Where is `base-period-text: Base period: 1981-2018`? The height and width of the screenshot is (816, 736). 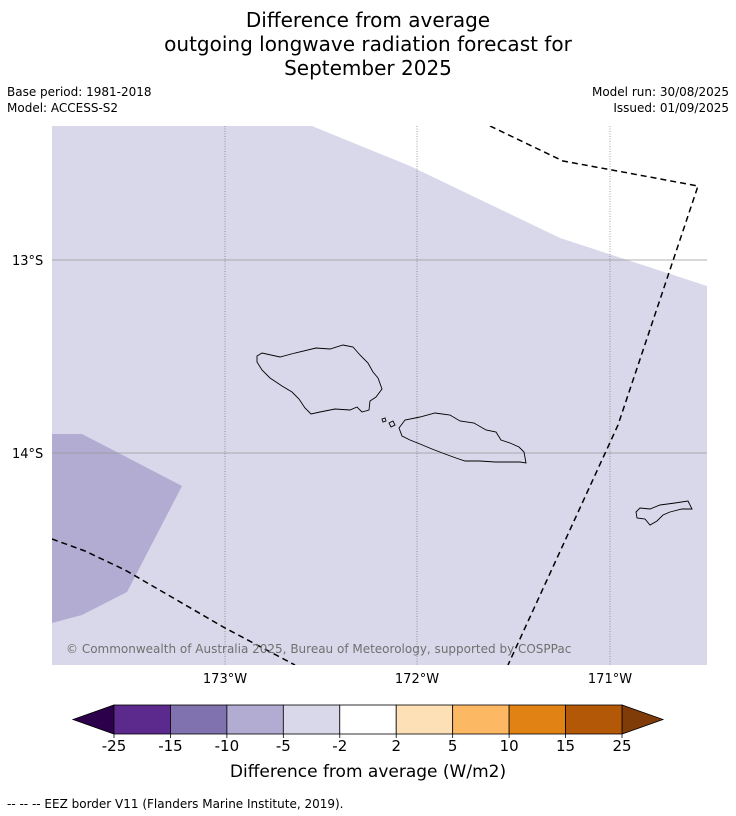 base-period-text: Base period: 1981-2018 is located at coordinates (79, 92).